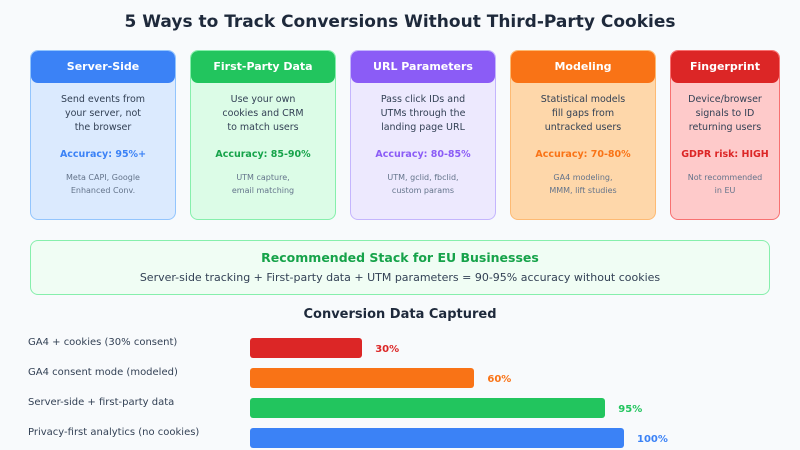 This screenshot has height=450, width=800. Describe the element at coordinates (263, 154) in the screenshot. I see `card-metric: Accuracy: 85-90%` at that location.